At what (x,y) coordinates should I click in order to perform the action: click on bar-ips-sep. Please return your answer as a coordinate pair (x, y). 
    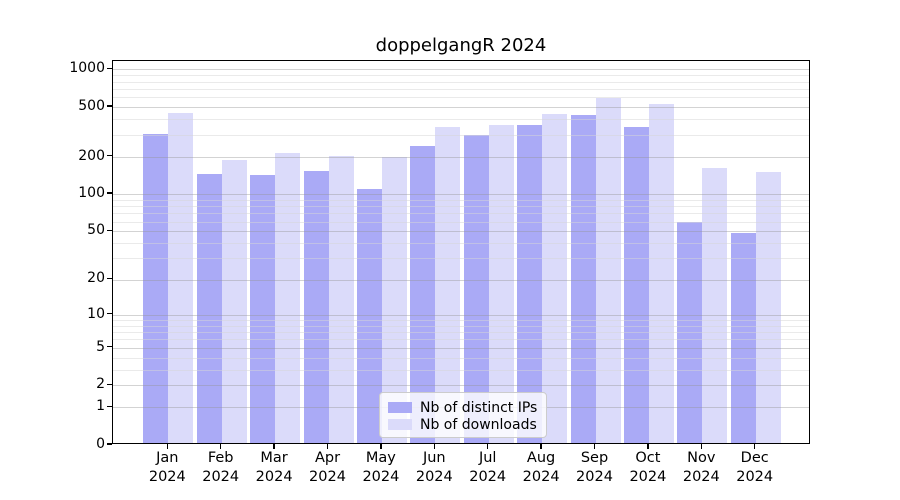
    Looking at the image, I should click on (583, 279).